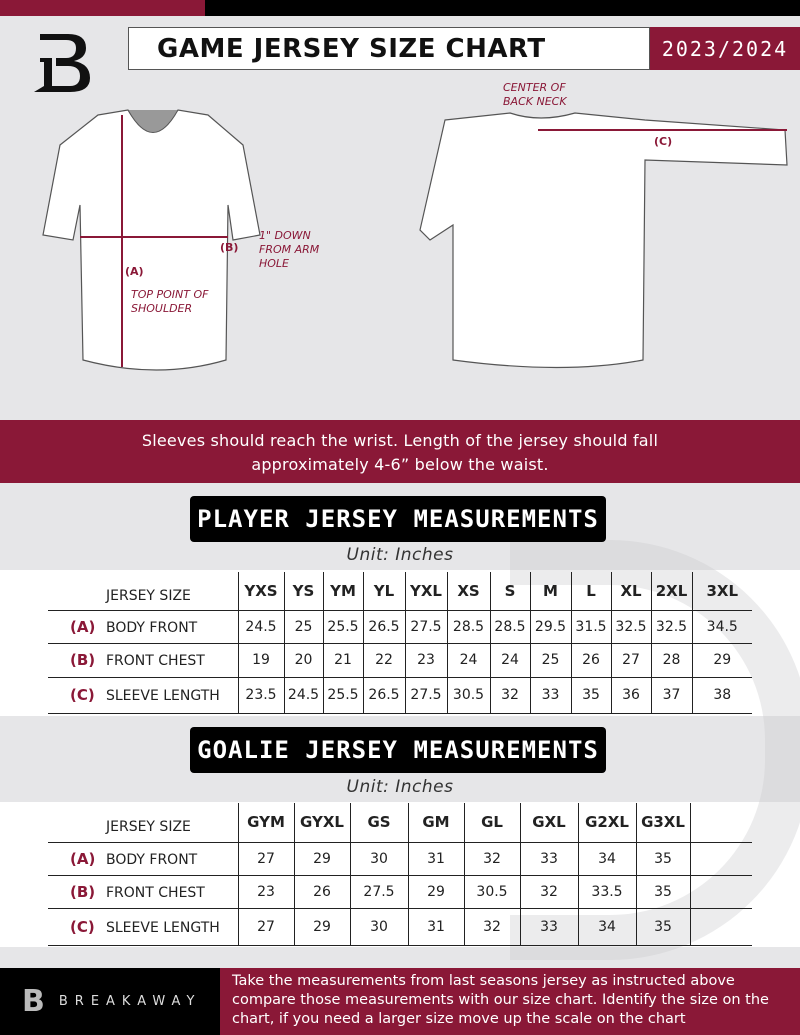 This screenshot has width=800, height=1035. I want to click on label-a: (A), so click(134, 271).